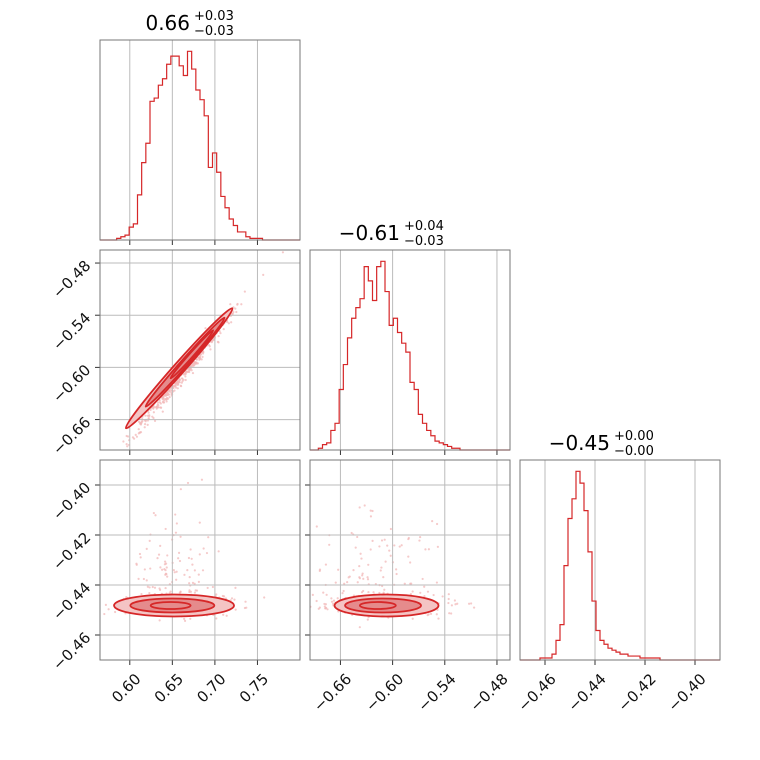  I want to click on tick-label-x: 0.60, so click(126, 688).